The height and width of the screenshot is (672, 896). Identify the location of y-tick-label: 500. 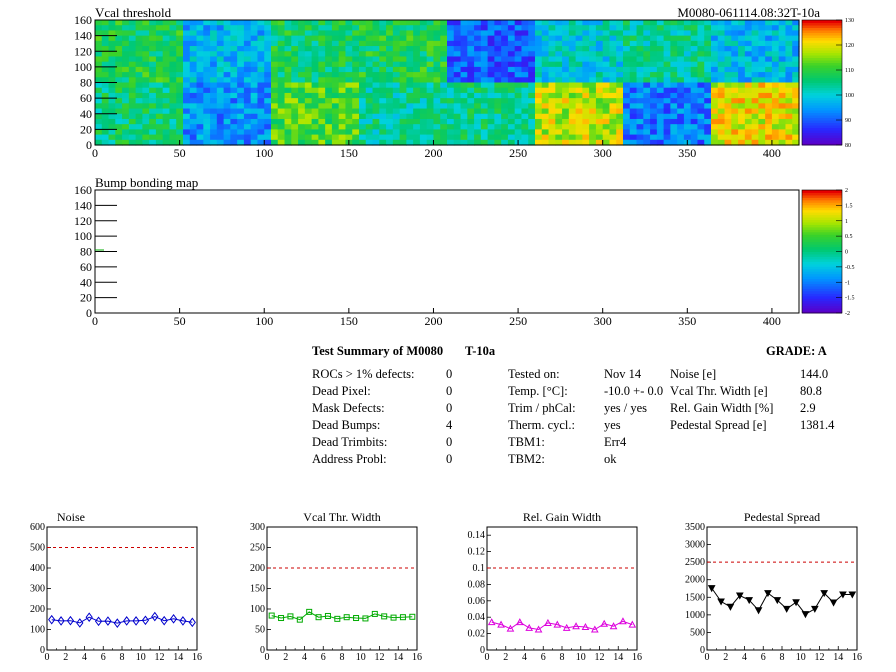
(37, 548).